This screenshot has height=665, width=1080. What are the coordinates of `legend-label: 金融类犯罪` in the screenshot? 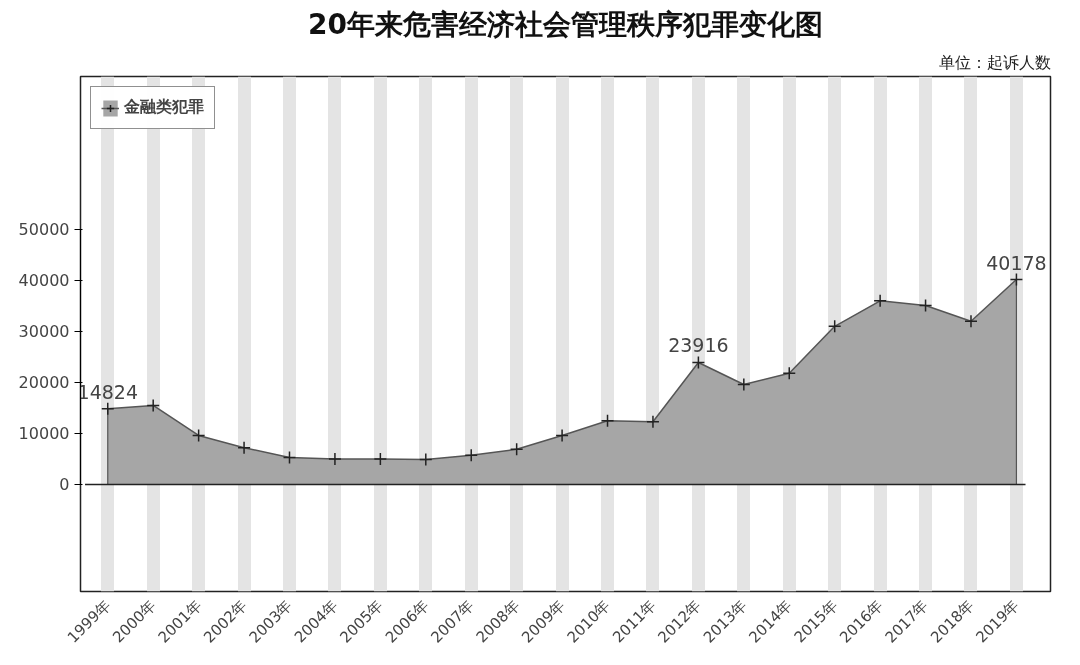 It's located at (164, 107).